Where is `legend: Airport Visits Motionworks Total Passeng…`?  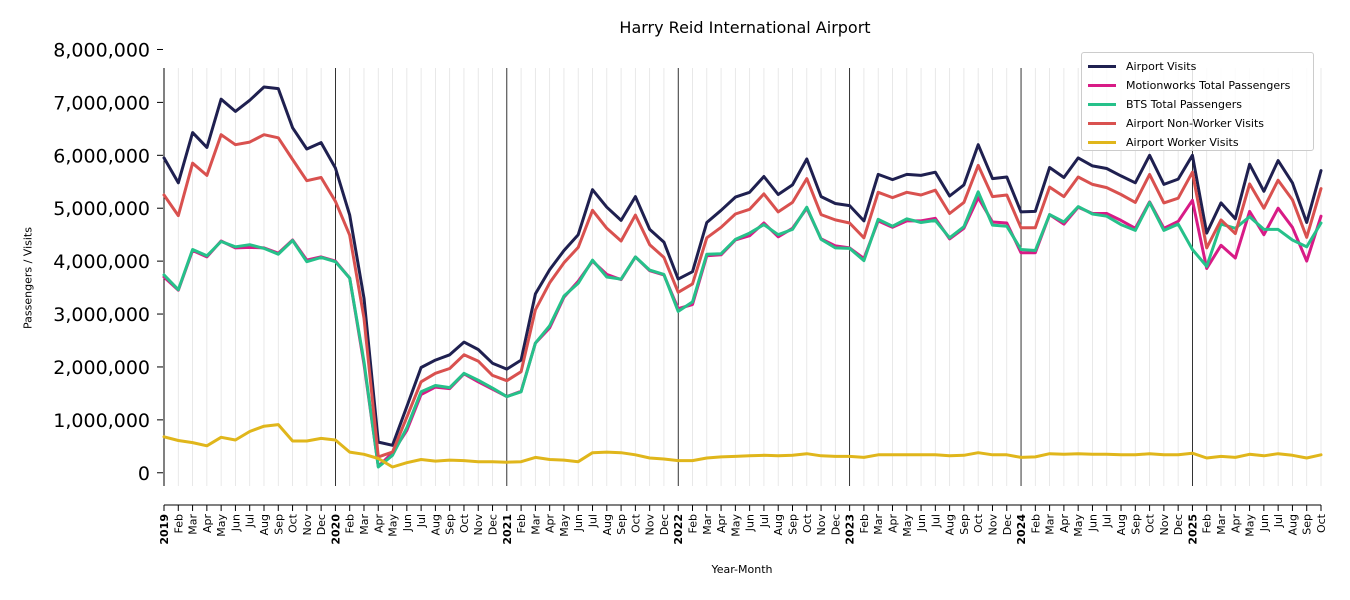 legend: Airport Visits Motionworks Total Passeng… is located at coordinates (1197, 101).